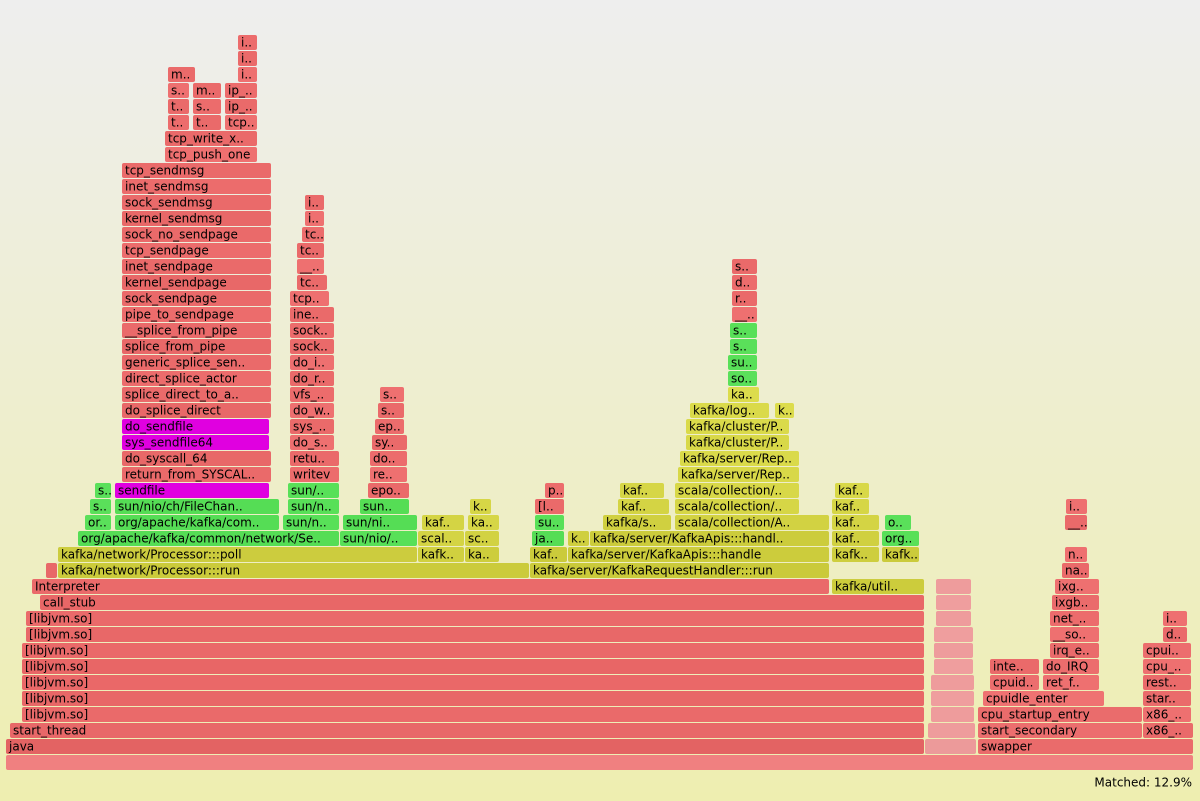 Image resolution: width=1200 pixels, height=801 pixels. What do you see at coordinates (900, 538) in the screenshot?
I see `frame: org..` at bounding box center [900, 538].